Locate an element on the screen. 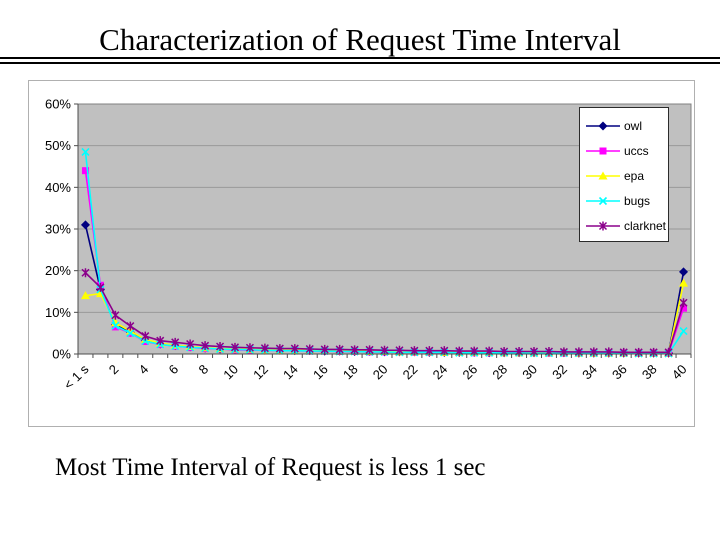 This screenshot has height=540, width=720. y-axis-label: 20% is located at coordinates (58, 270).